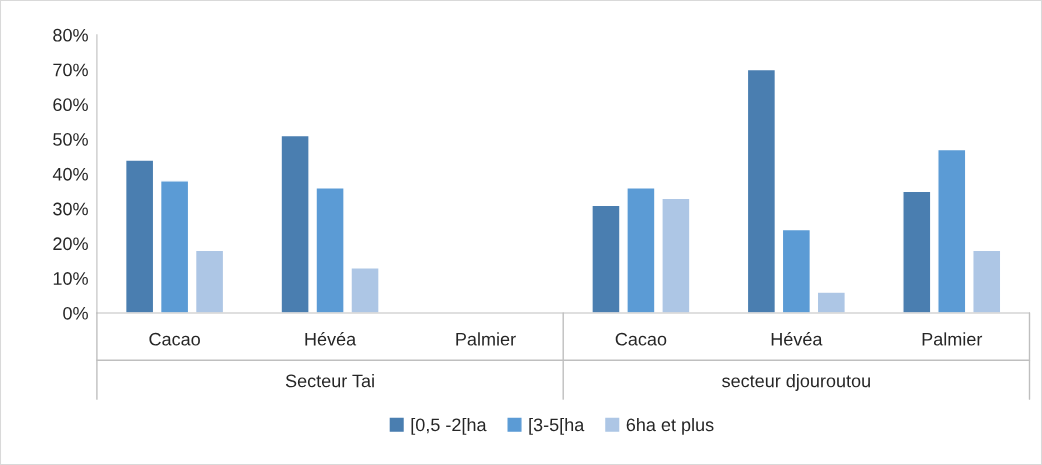 Image resolution: width=1042 pixels, height=465 pixels. What do you see at coordinates (449, 426) in the screenshot?
I see `legend-label: [0,5 -2[ha` at bounding box center [449, 426].